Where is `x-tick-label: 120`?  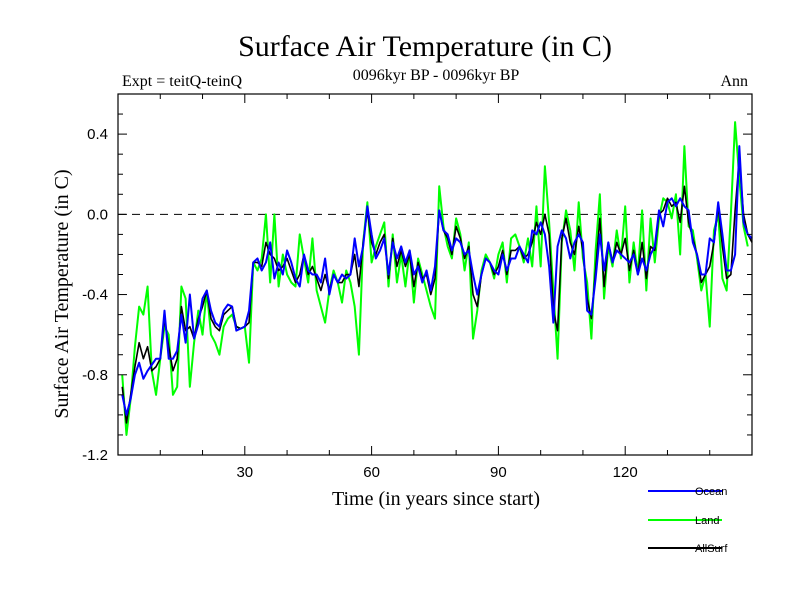 x-tick-label: 120 is located at coordinates (625, 472).